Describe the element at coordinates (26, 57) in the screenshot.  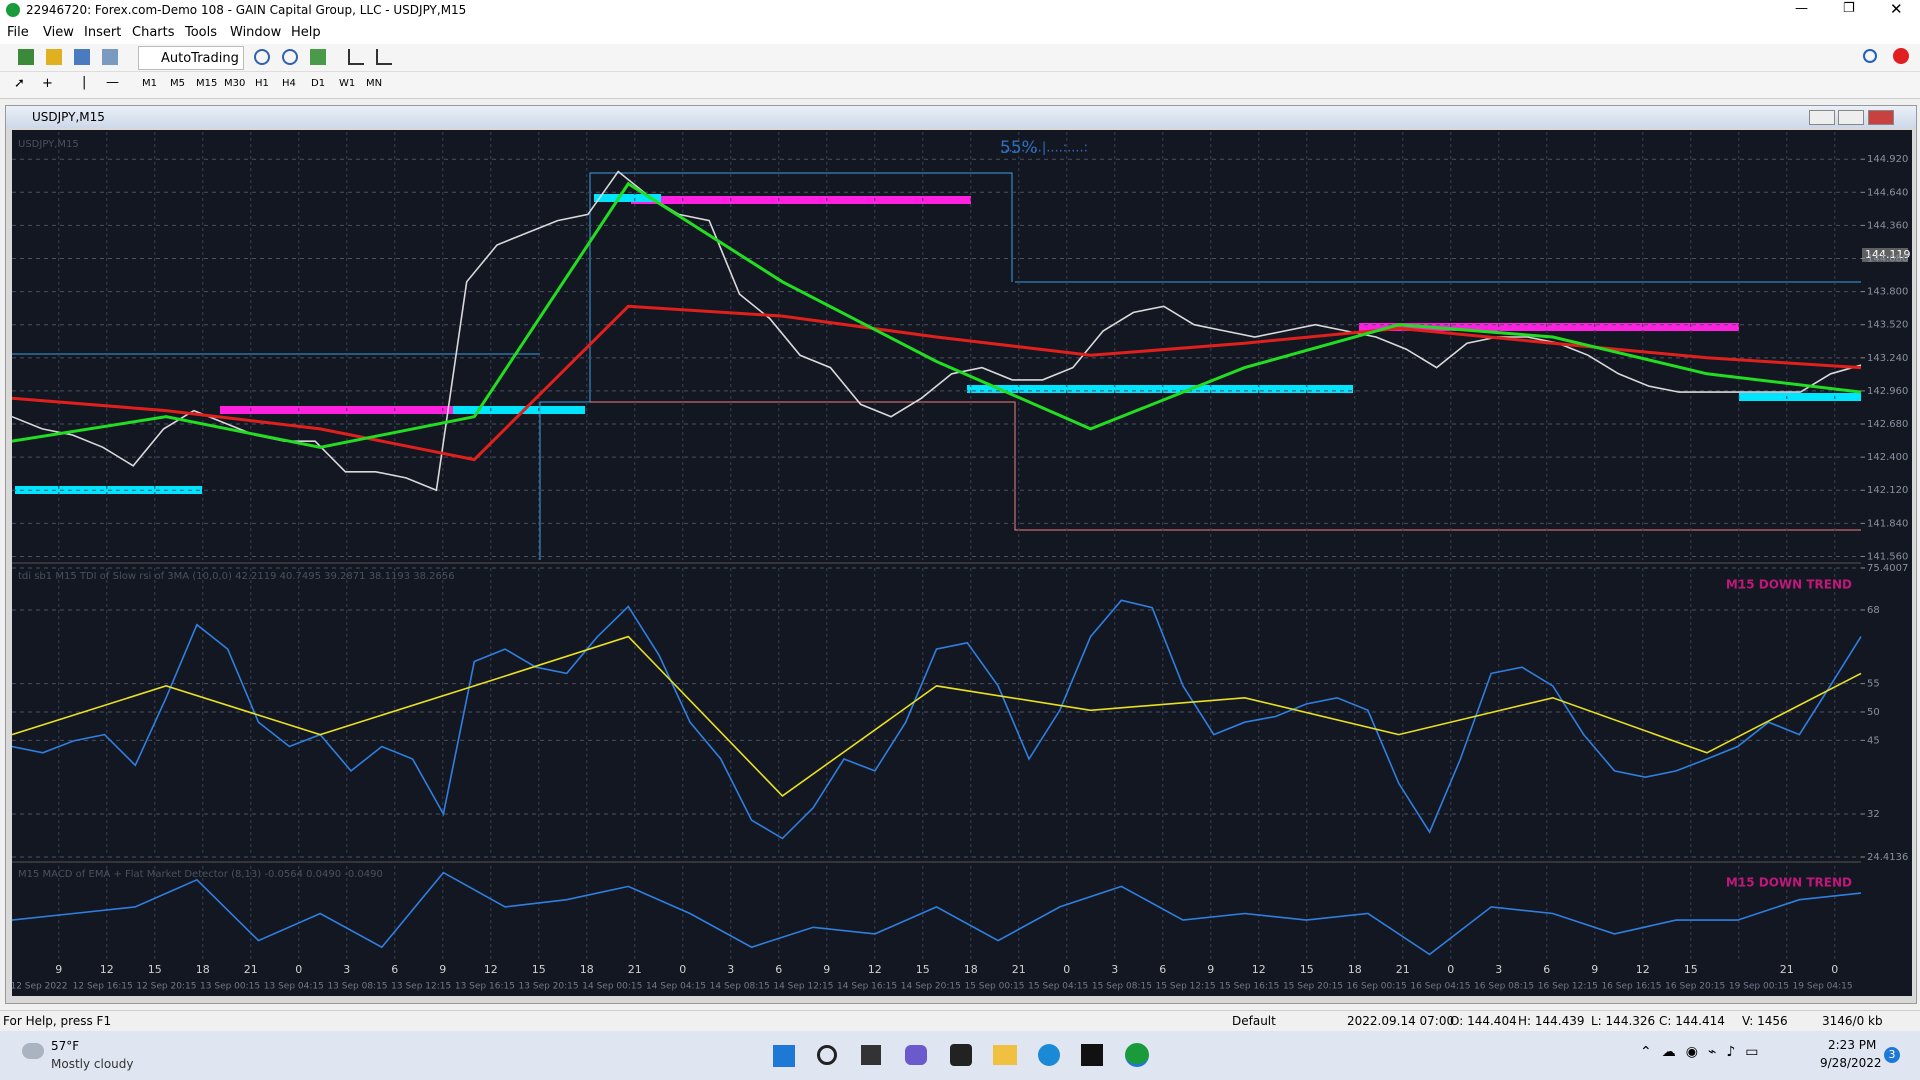
I see `new-chart` at that location.